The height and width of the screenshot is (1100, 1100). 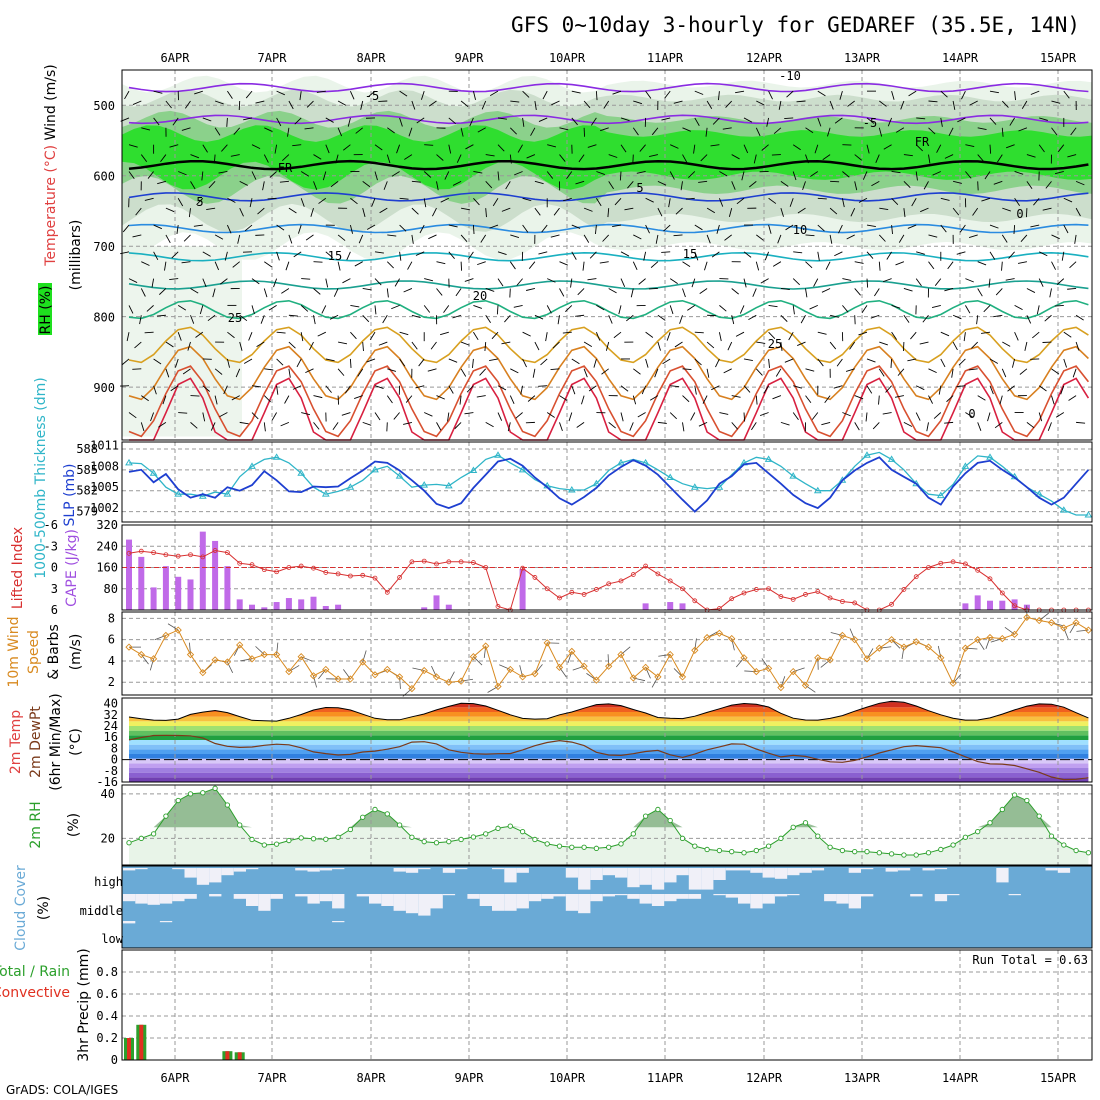 I want to click on y-tick-label: 800, so click(x=104, y=318).